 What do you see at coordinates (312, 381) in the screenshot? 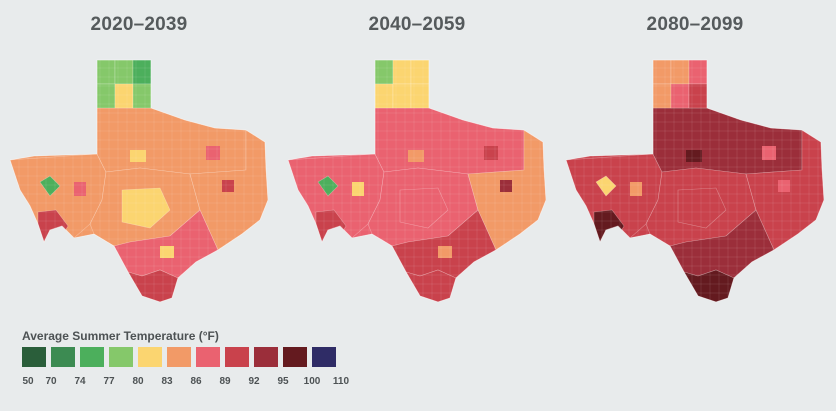
I see `legend-tick-label: 100` at bounding box center [312, 381].